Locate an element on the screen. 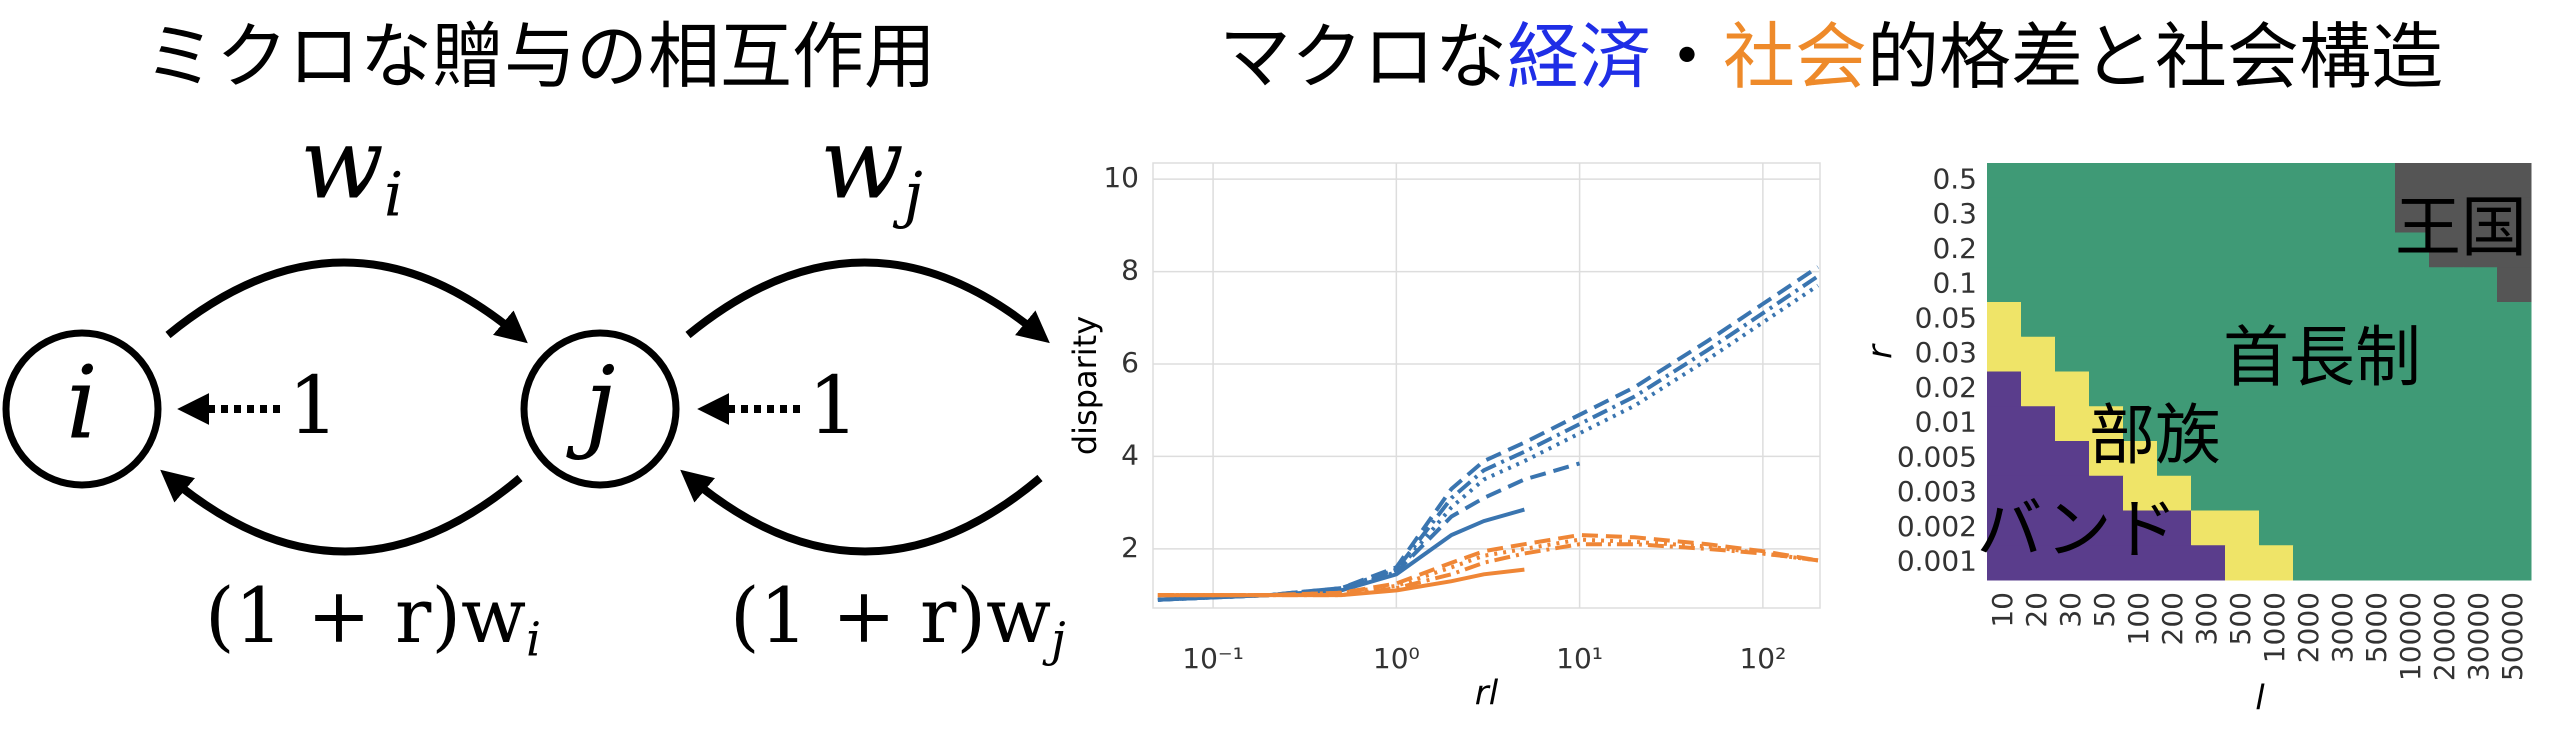 Image resolution: width=2564 pixels, height=730 pixels. node-label: j is located at coordinates (590, 403).